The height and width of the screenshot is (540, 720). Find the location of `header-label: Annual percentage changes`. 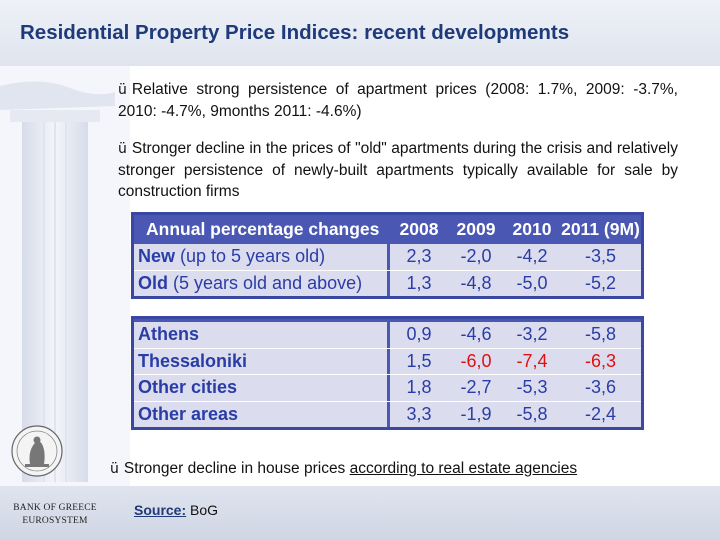

header-label: Annual percentage changes is located at coordinates (263, 229).